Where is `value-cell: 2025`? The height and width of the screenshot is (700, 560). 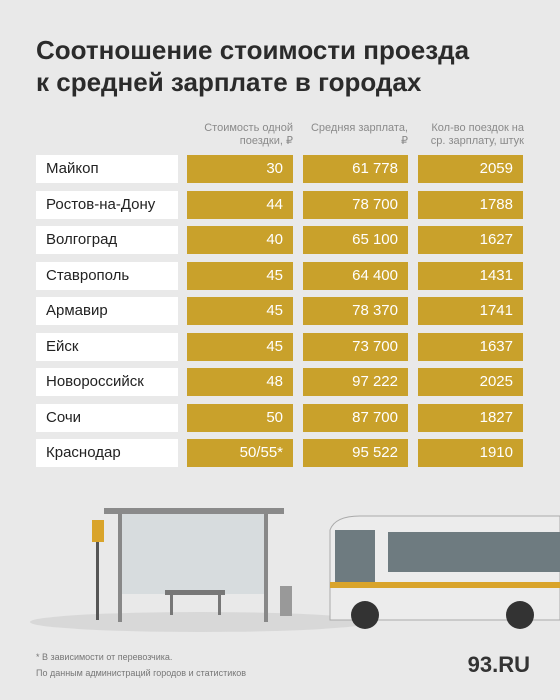 value-cell: 2025 is located at coordinates (470, 382).